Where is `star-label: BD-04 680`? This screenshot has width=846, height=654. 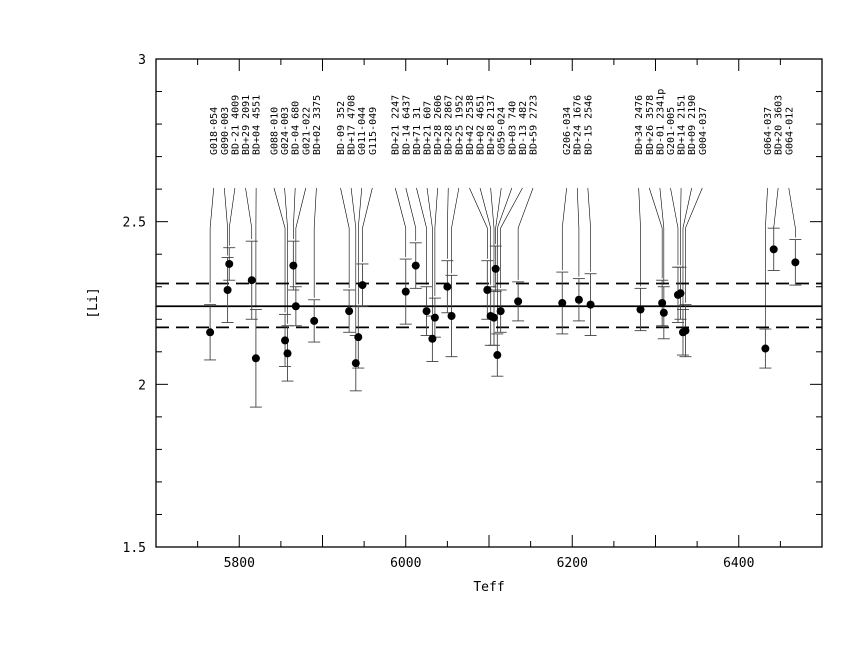
star-label: BD-04 680 is located at coordinates (296, 128).